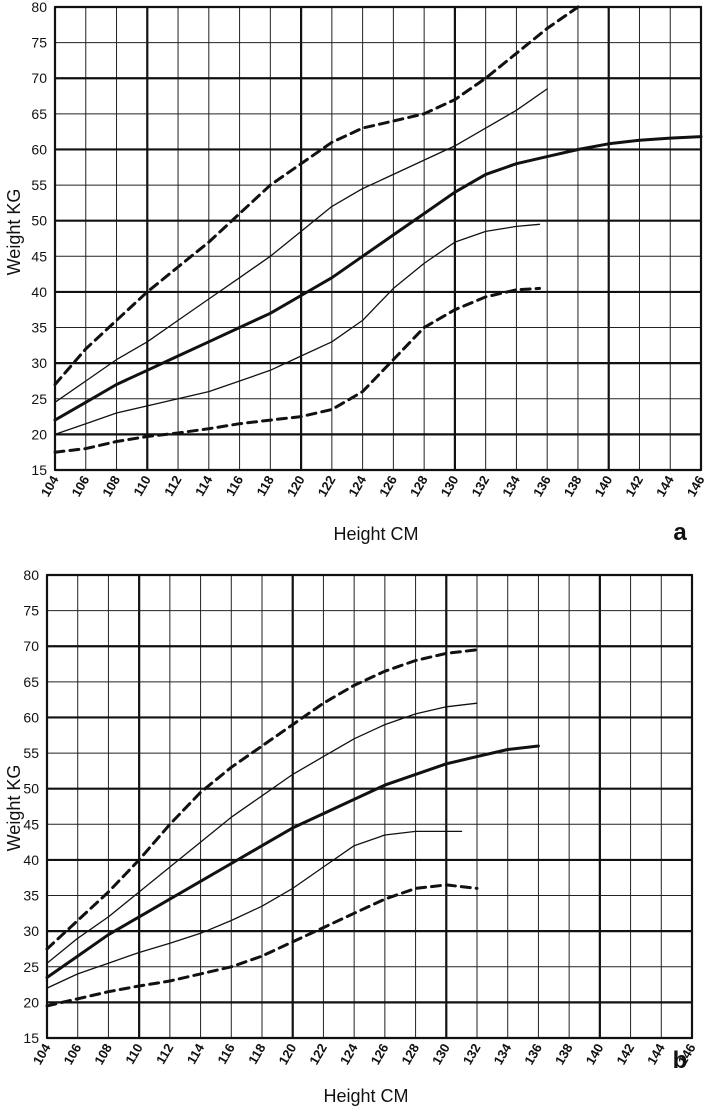 This screenshot has width=709, height=1112. I want to click on chart-b-y-tick-label: 75, so click(31, 611).